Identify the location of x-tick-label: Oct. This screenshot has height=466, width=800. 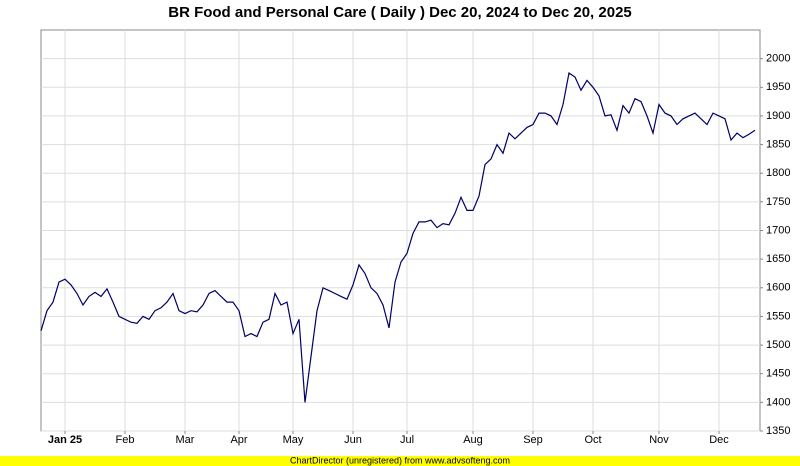
(592, 440).